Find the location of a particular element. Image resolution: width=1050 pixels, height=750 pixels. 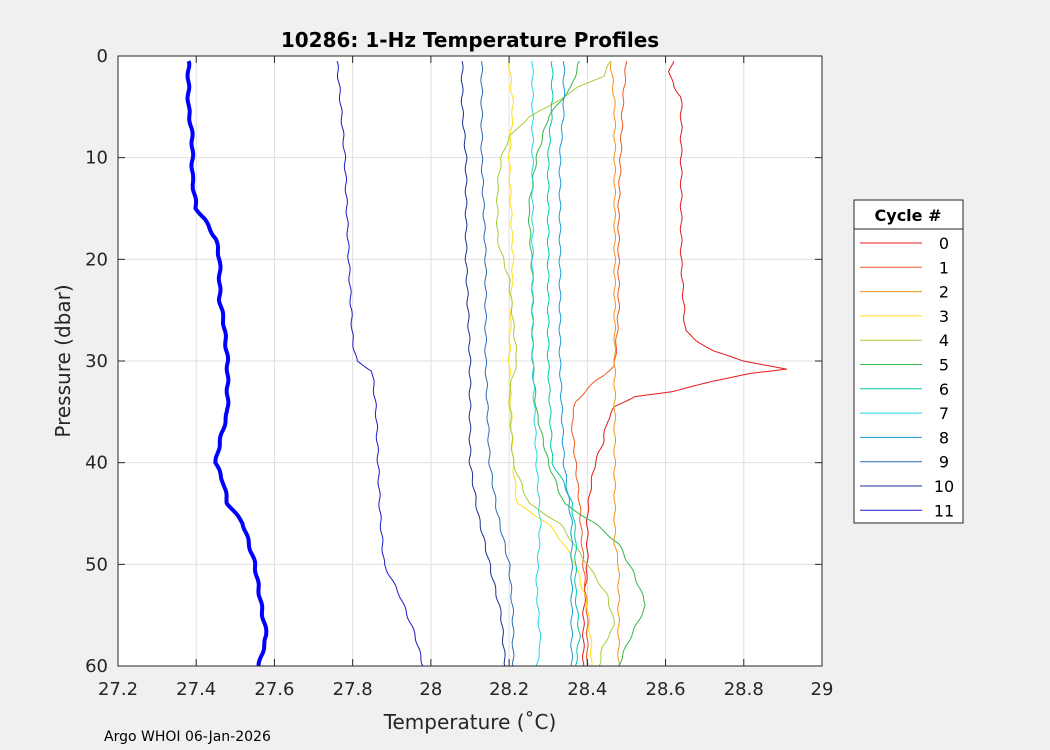

x-tick-label: 27.4 is located at coordinates (196, 689).